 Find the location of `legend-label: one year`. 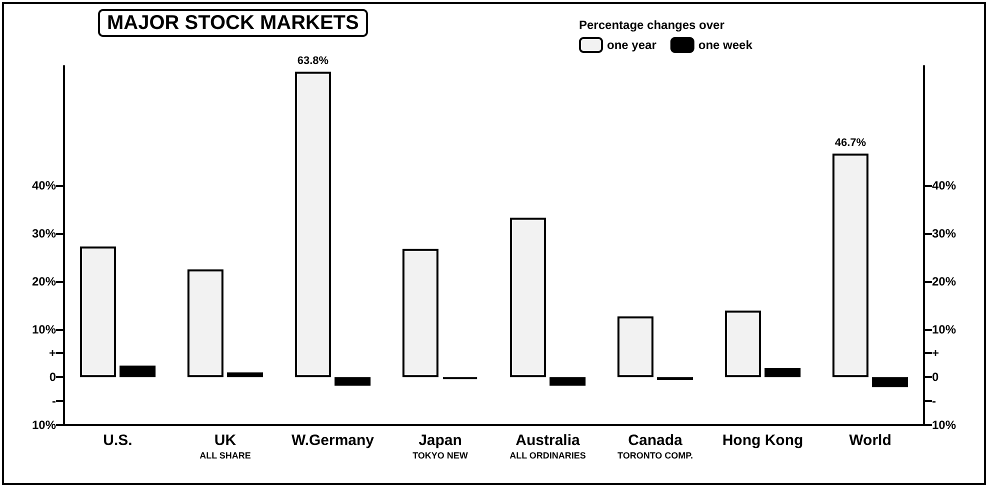

legend-label: one year is located at coordinates (632, 45).